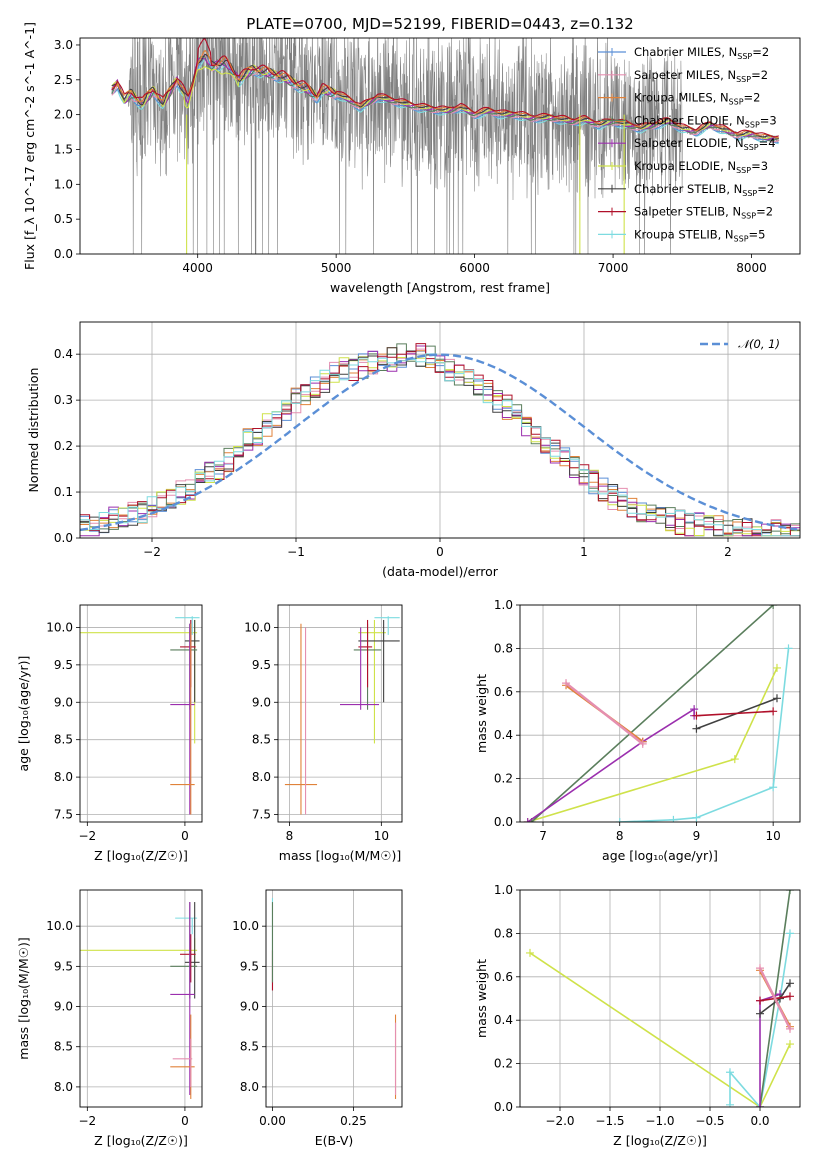 This screenshot has width=819, height=1174. Describe the element at coordinates (63, 1007) in the screenshot. I see `mass-vs-Z-ytick-label: 9.0` at that location.